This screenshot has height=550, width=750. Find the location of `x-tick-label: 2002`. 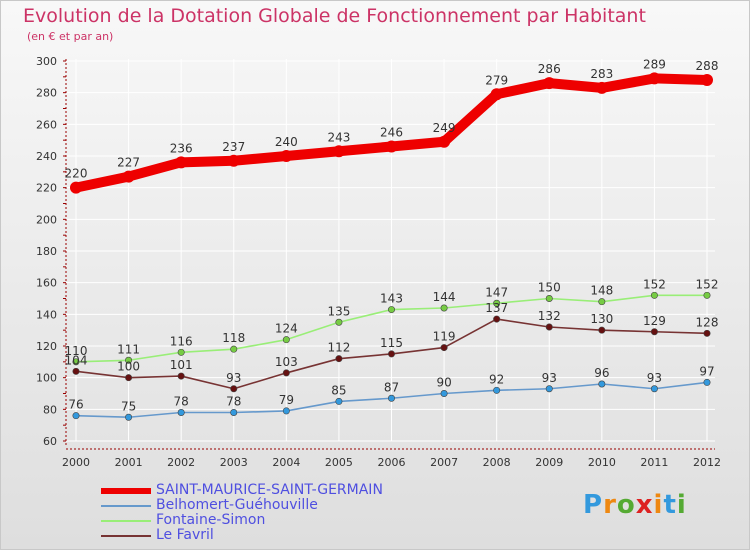

x-tick-label: 2002 is located at coordinates (181, 462).